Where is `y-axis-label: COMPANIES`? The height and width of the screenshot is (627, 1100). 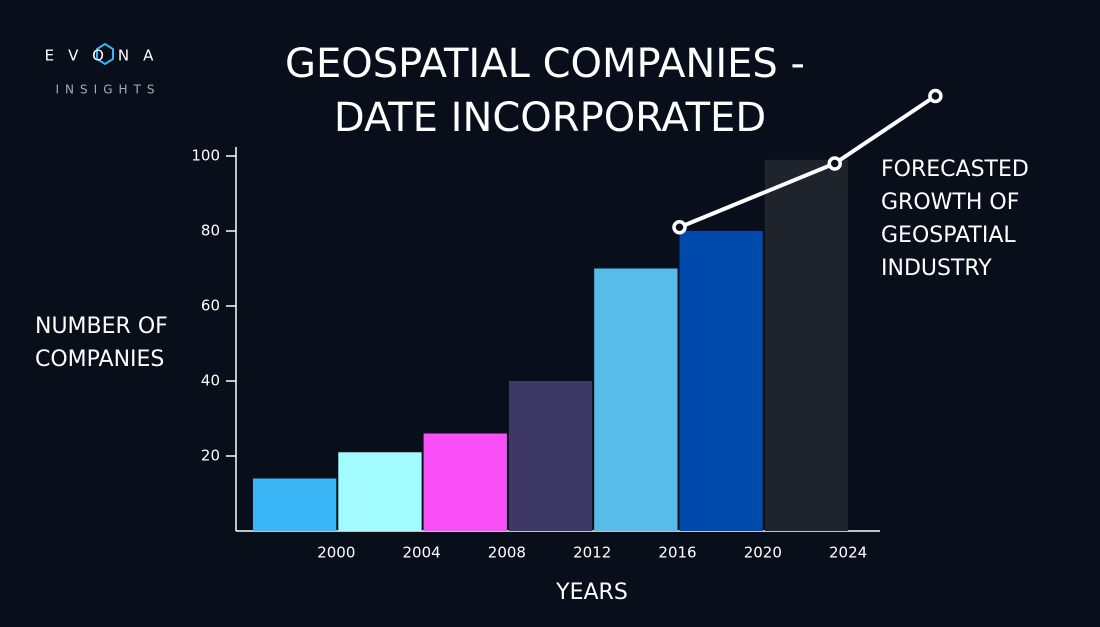 y-axis-label: COMPANIES is located at coordinates (99, 359).